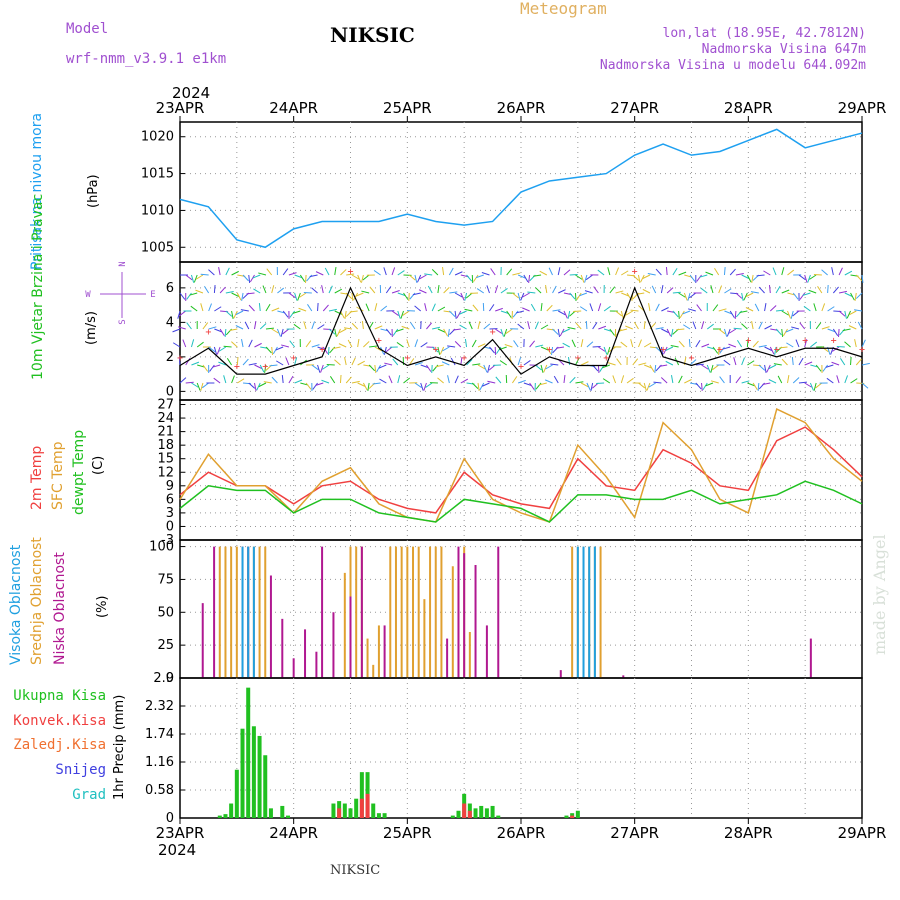  I want to click on year-bottom: 2024, so click(177, 850).